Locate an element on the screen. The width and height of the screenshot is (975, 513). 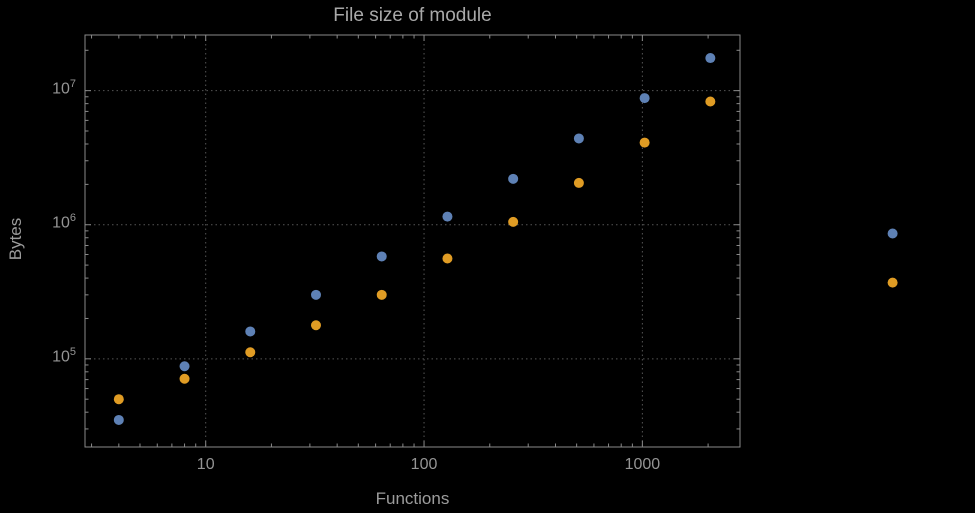
chart-title: File size of module is located at coordinates (412, 15).